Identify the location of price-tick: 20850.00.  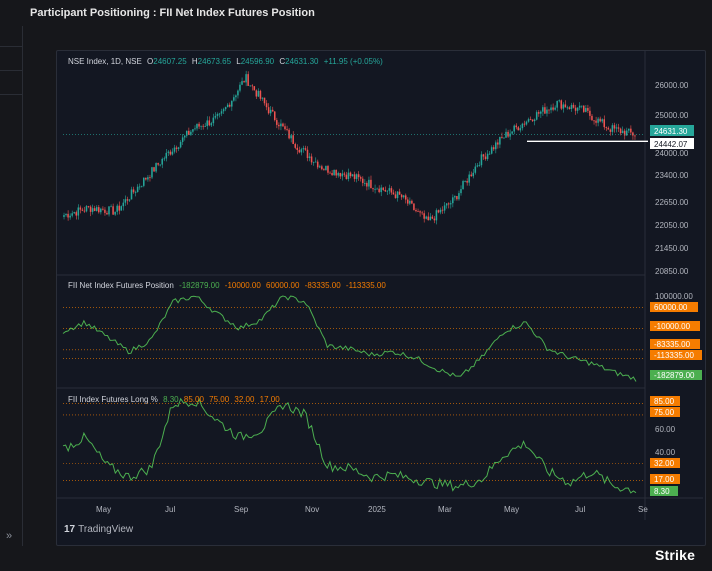
(672, 271).